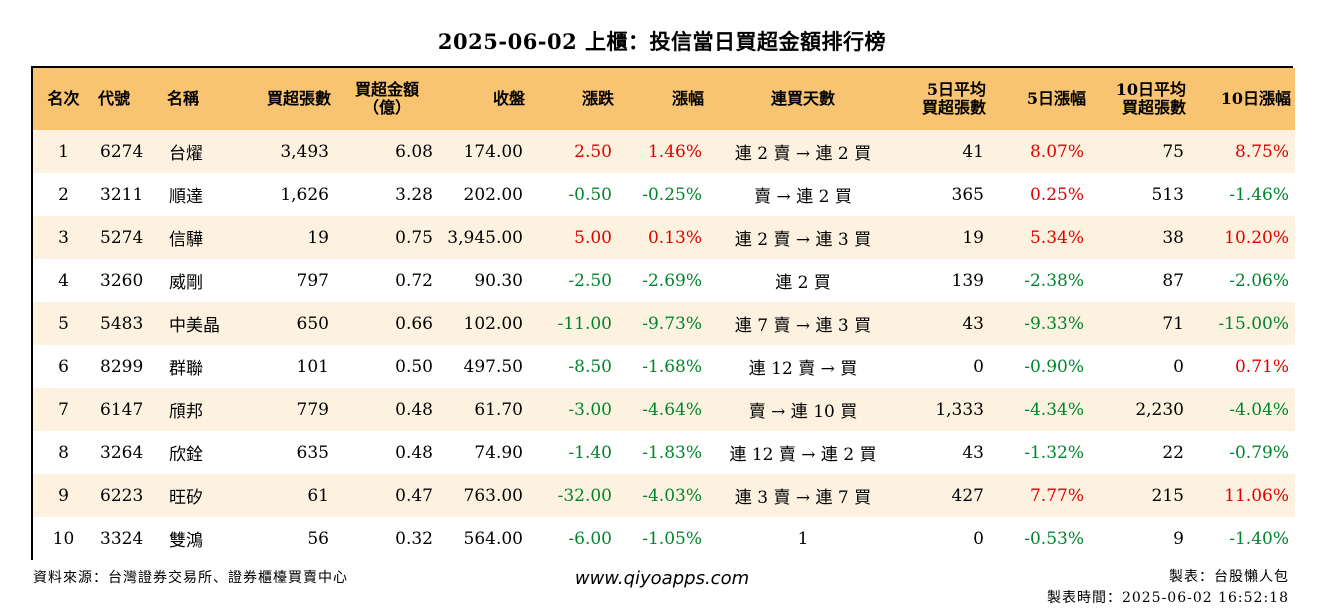 The height and width of the screenshot is (612, 1324). Describe the element at coordinates (190, 578) in the screenshot. I see `data-source: 資料來源：台灣證券交易所、證券櫃檯買賣中心` at that location.